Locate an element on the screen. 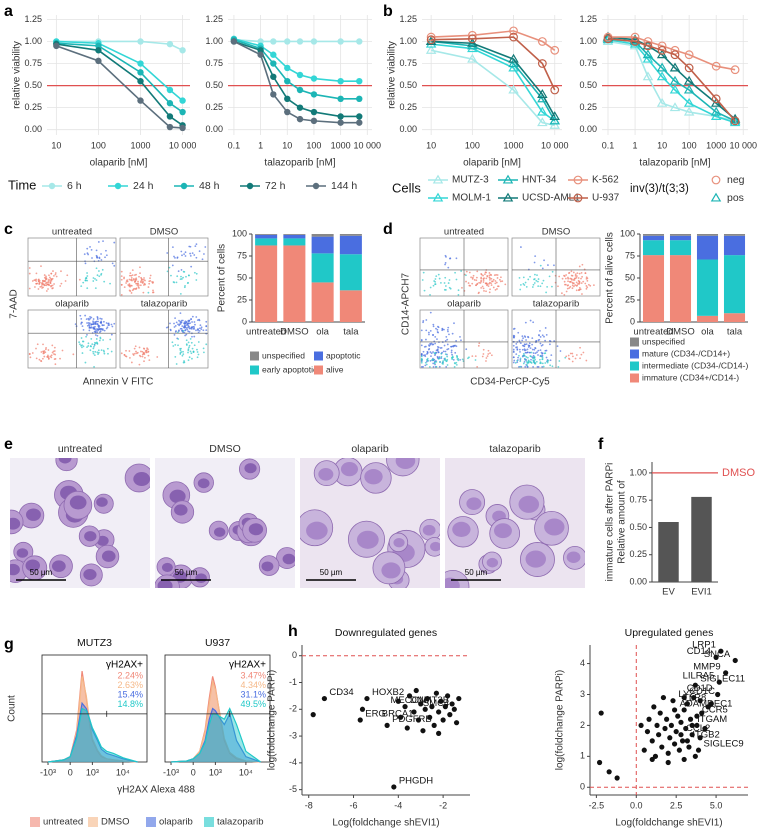  y-tick-label: 1 is located at coordinates (582, 756).